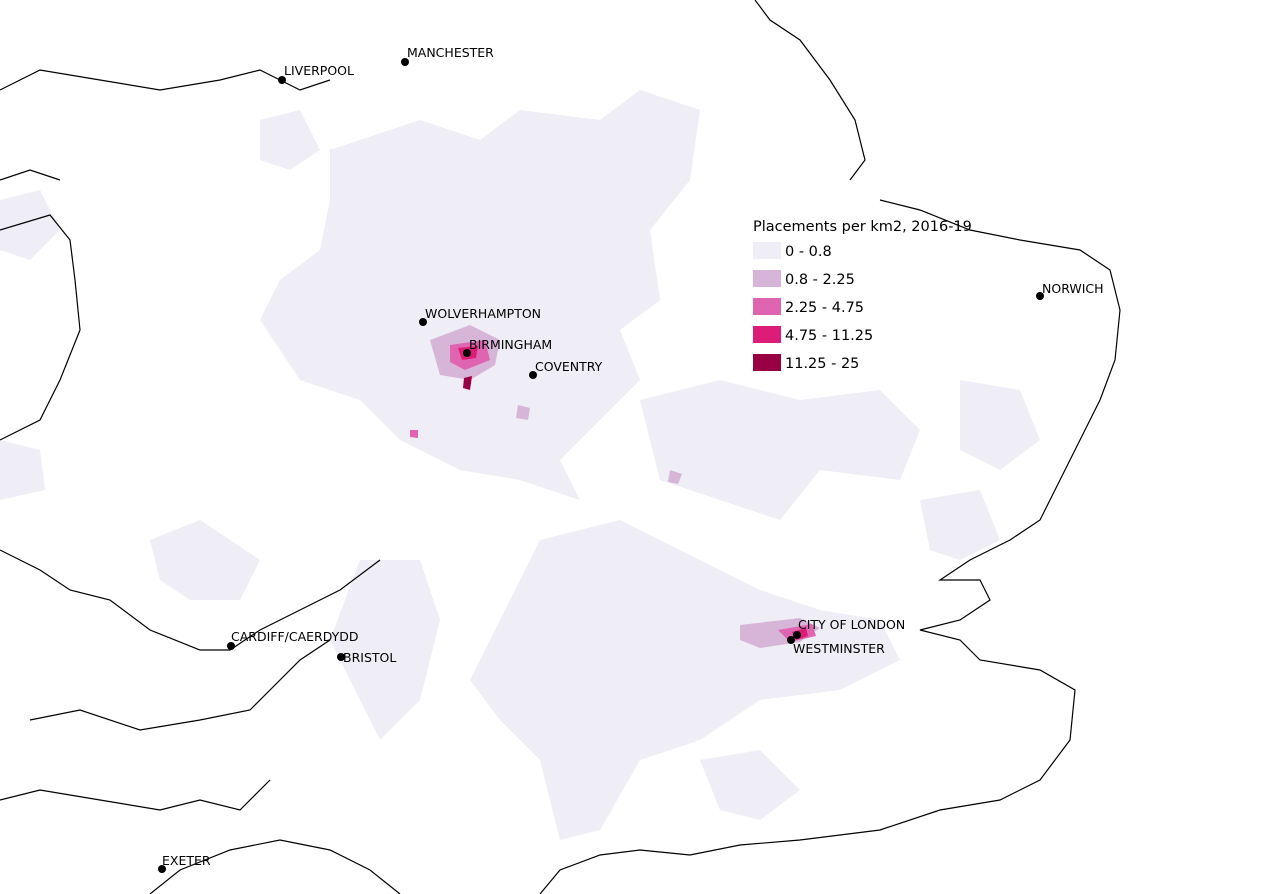 This screenshot has height=894, width=1265. I want to click on city-label: NORWICH, so click(1073, 288).